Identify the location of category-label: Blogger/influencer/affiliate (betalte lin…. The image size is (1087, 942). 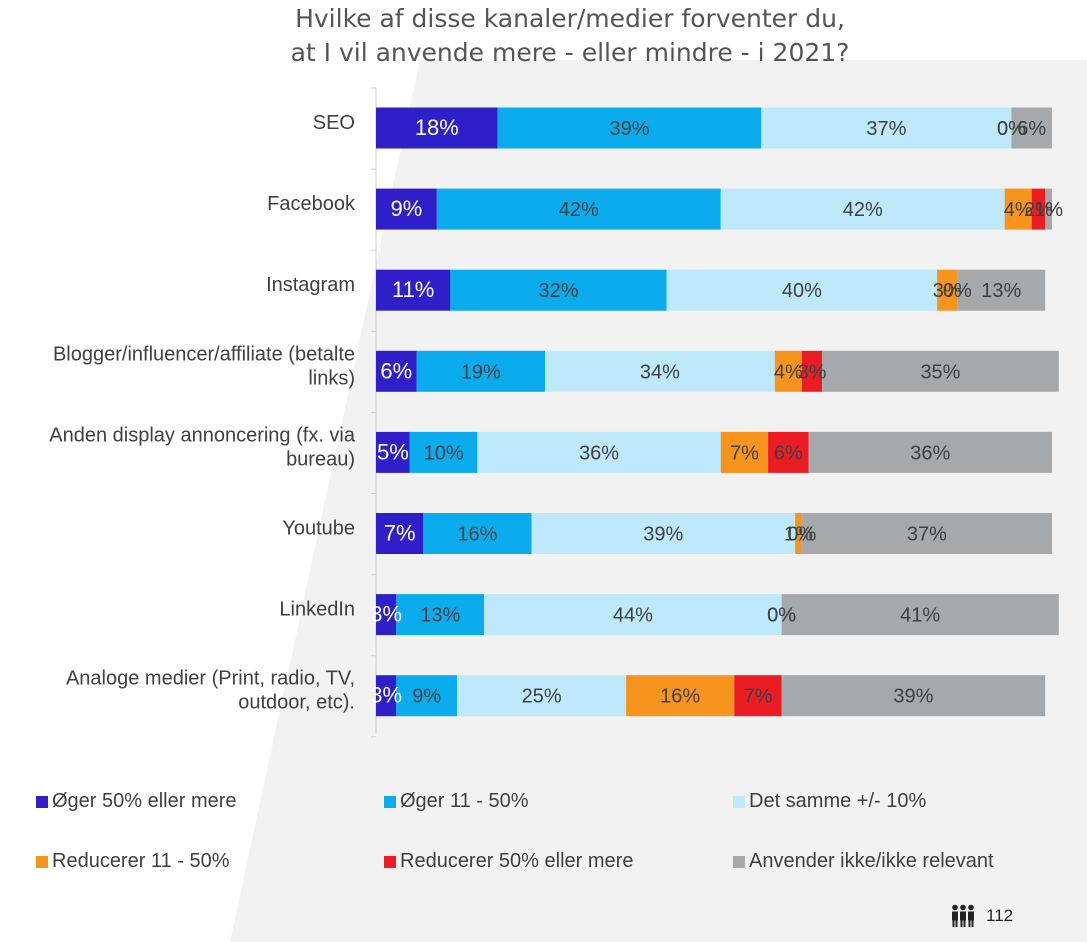
(204, 366).